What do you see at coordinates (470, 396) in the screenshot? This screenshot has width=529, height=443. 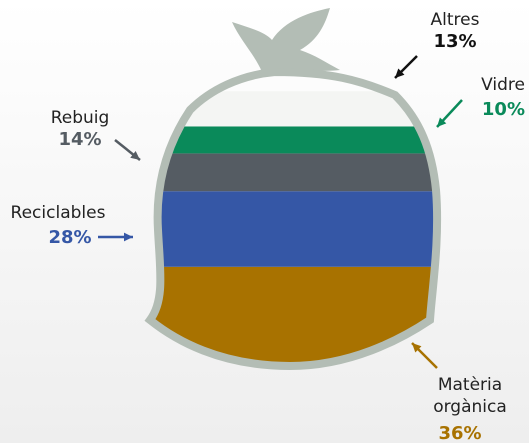 I see `series-name: Matèria orgànica` at bounding box center [470, 396].